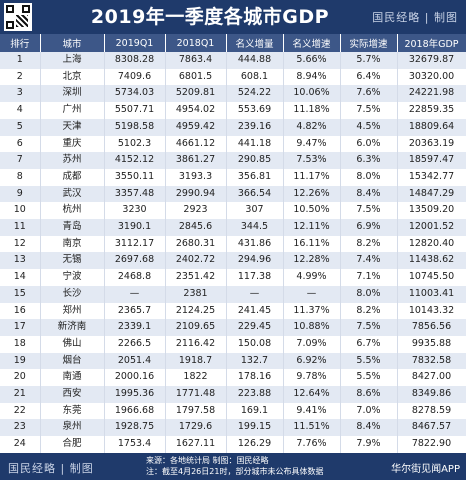  What do you see at coordinates (233, 177) in the screenshot?
I see `table-row: 8 成都 3550.11 3193.3 356.81 11.17% 8.0% 15342.77` at bounding box center [233, 177].